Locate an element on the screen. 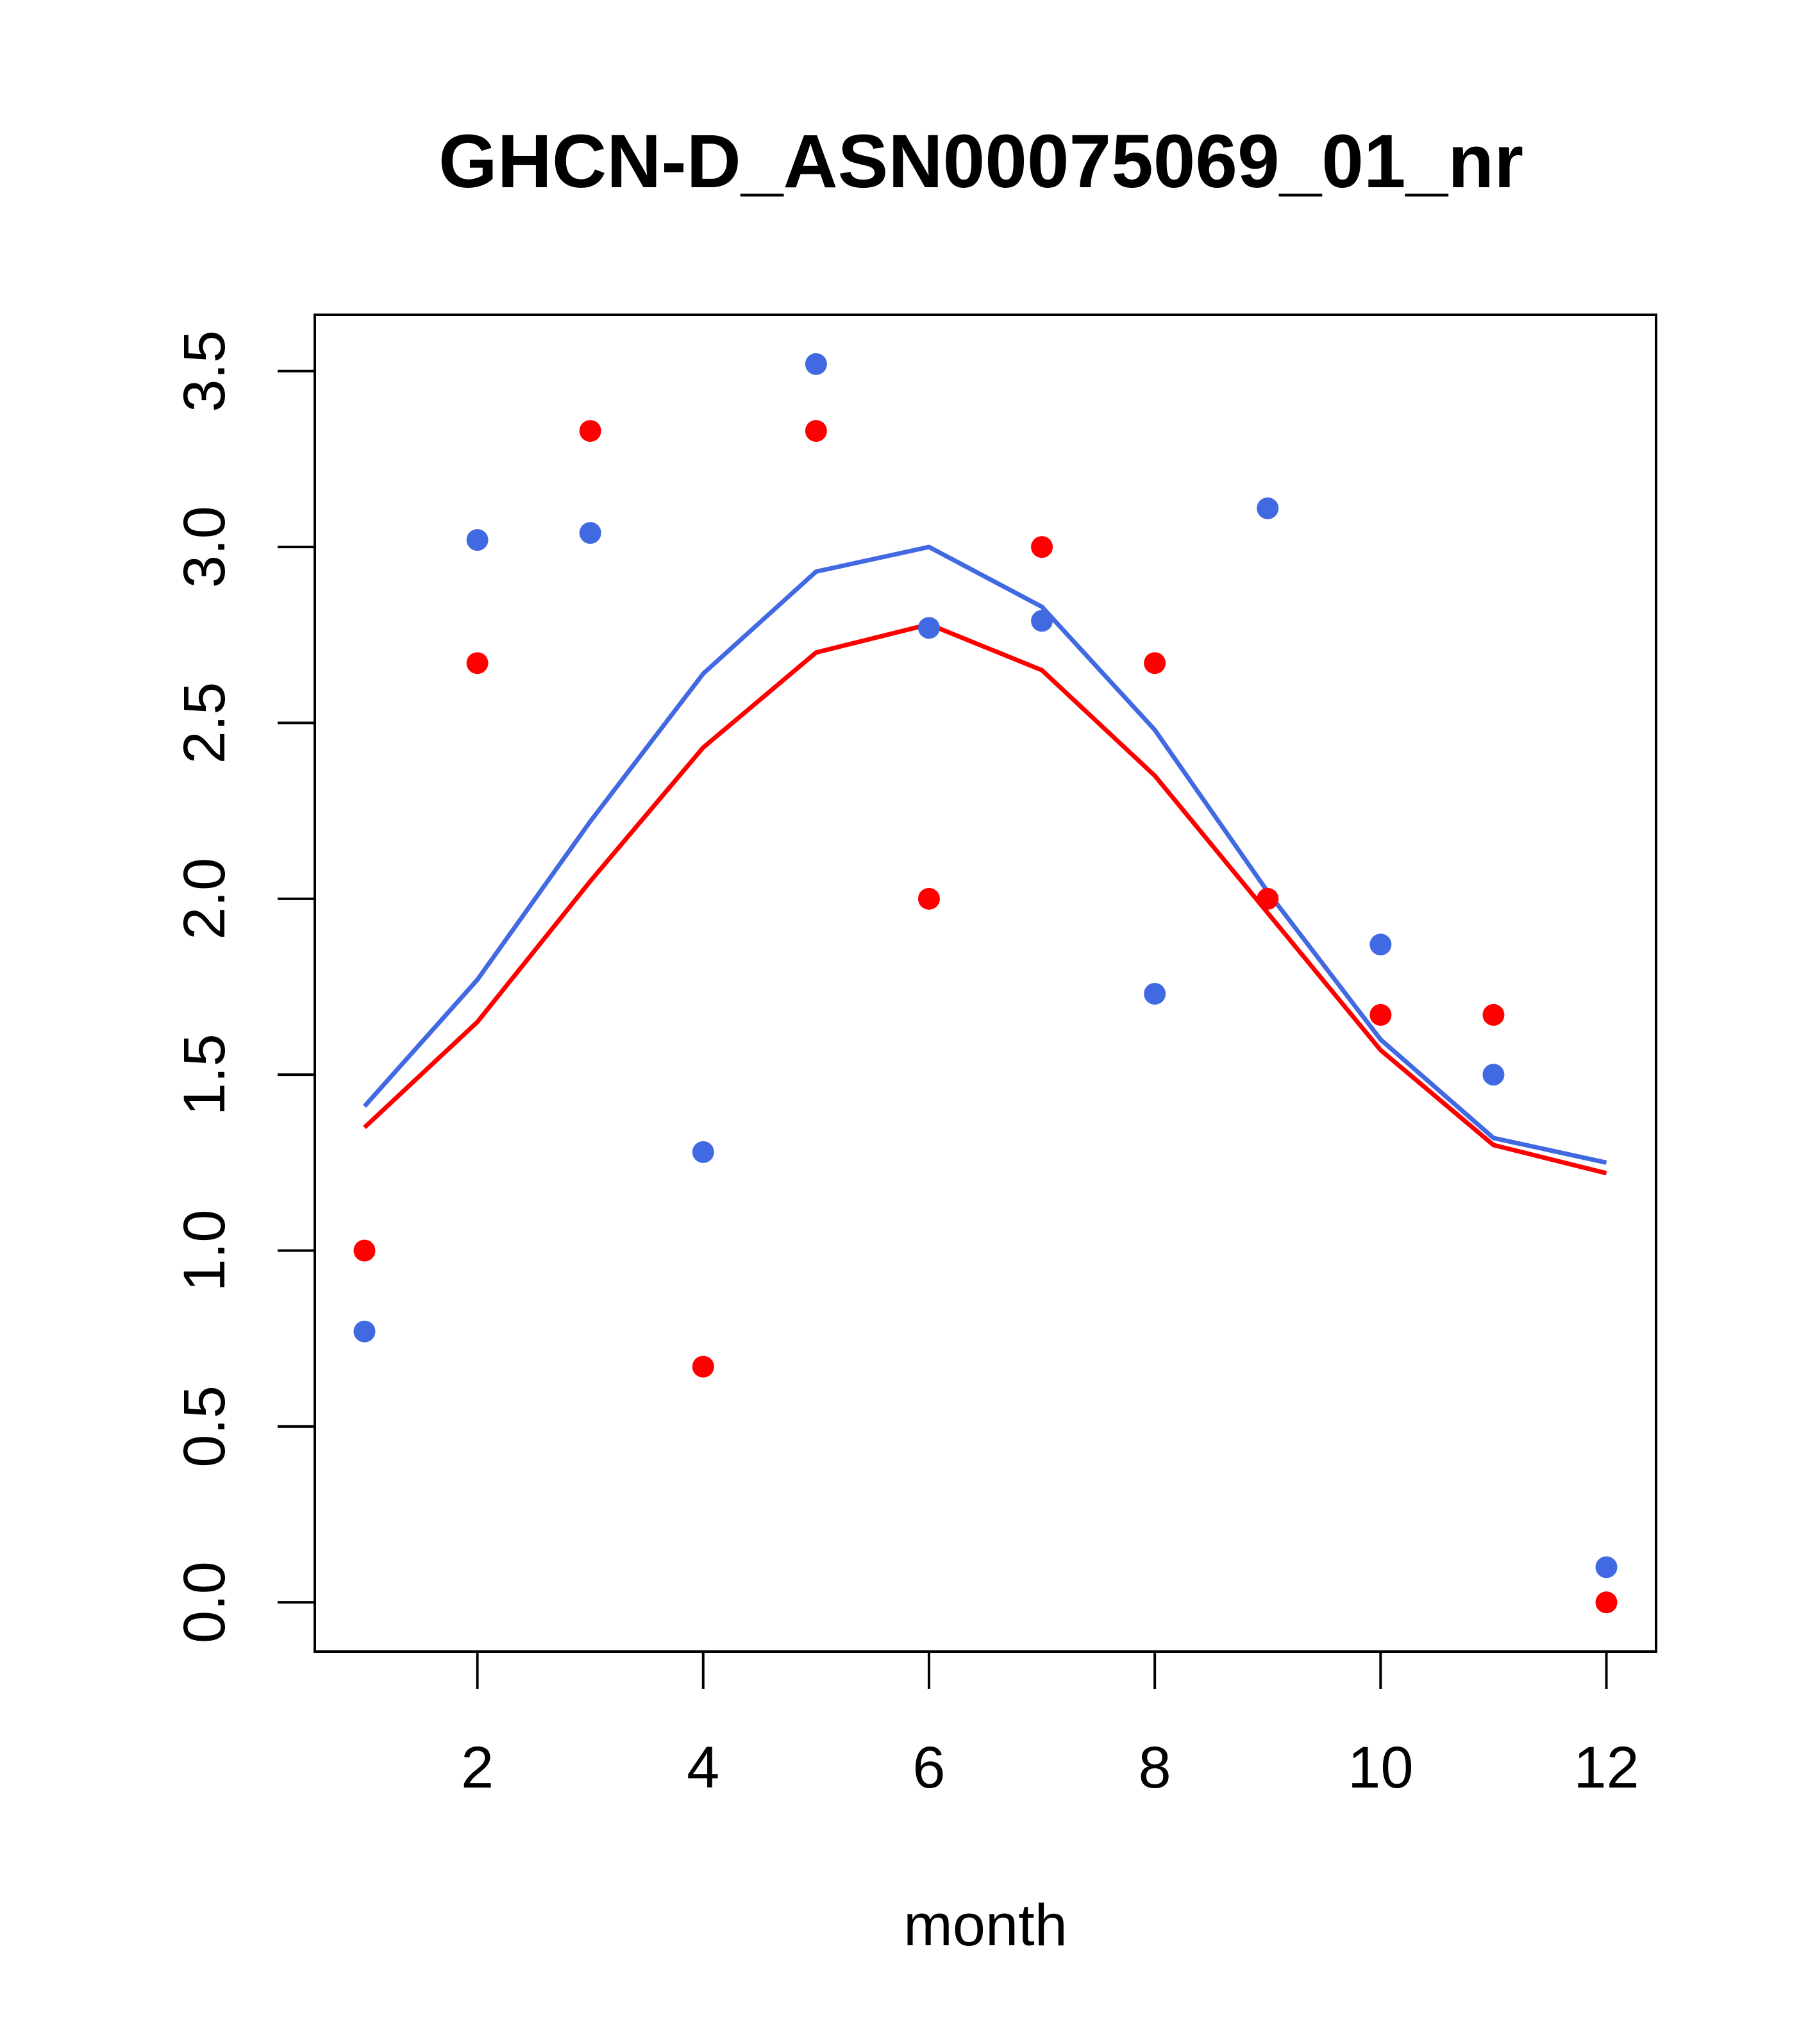  x-tick-label: 12 is located at coordinates (1606, 1767).